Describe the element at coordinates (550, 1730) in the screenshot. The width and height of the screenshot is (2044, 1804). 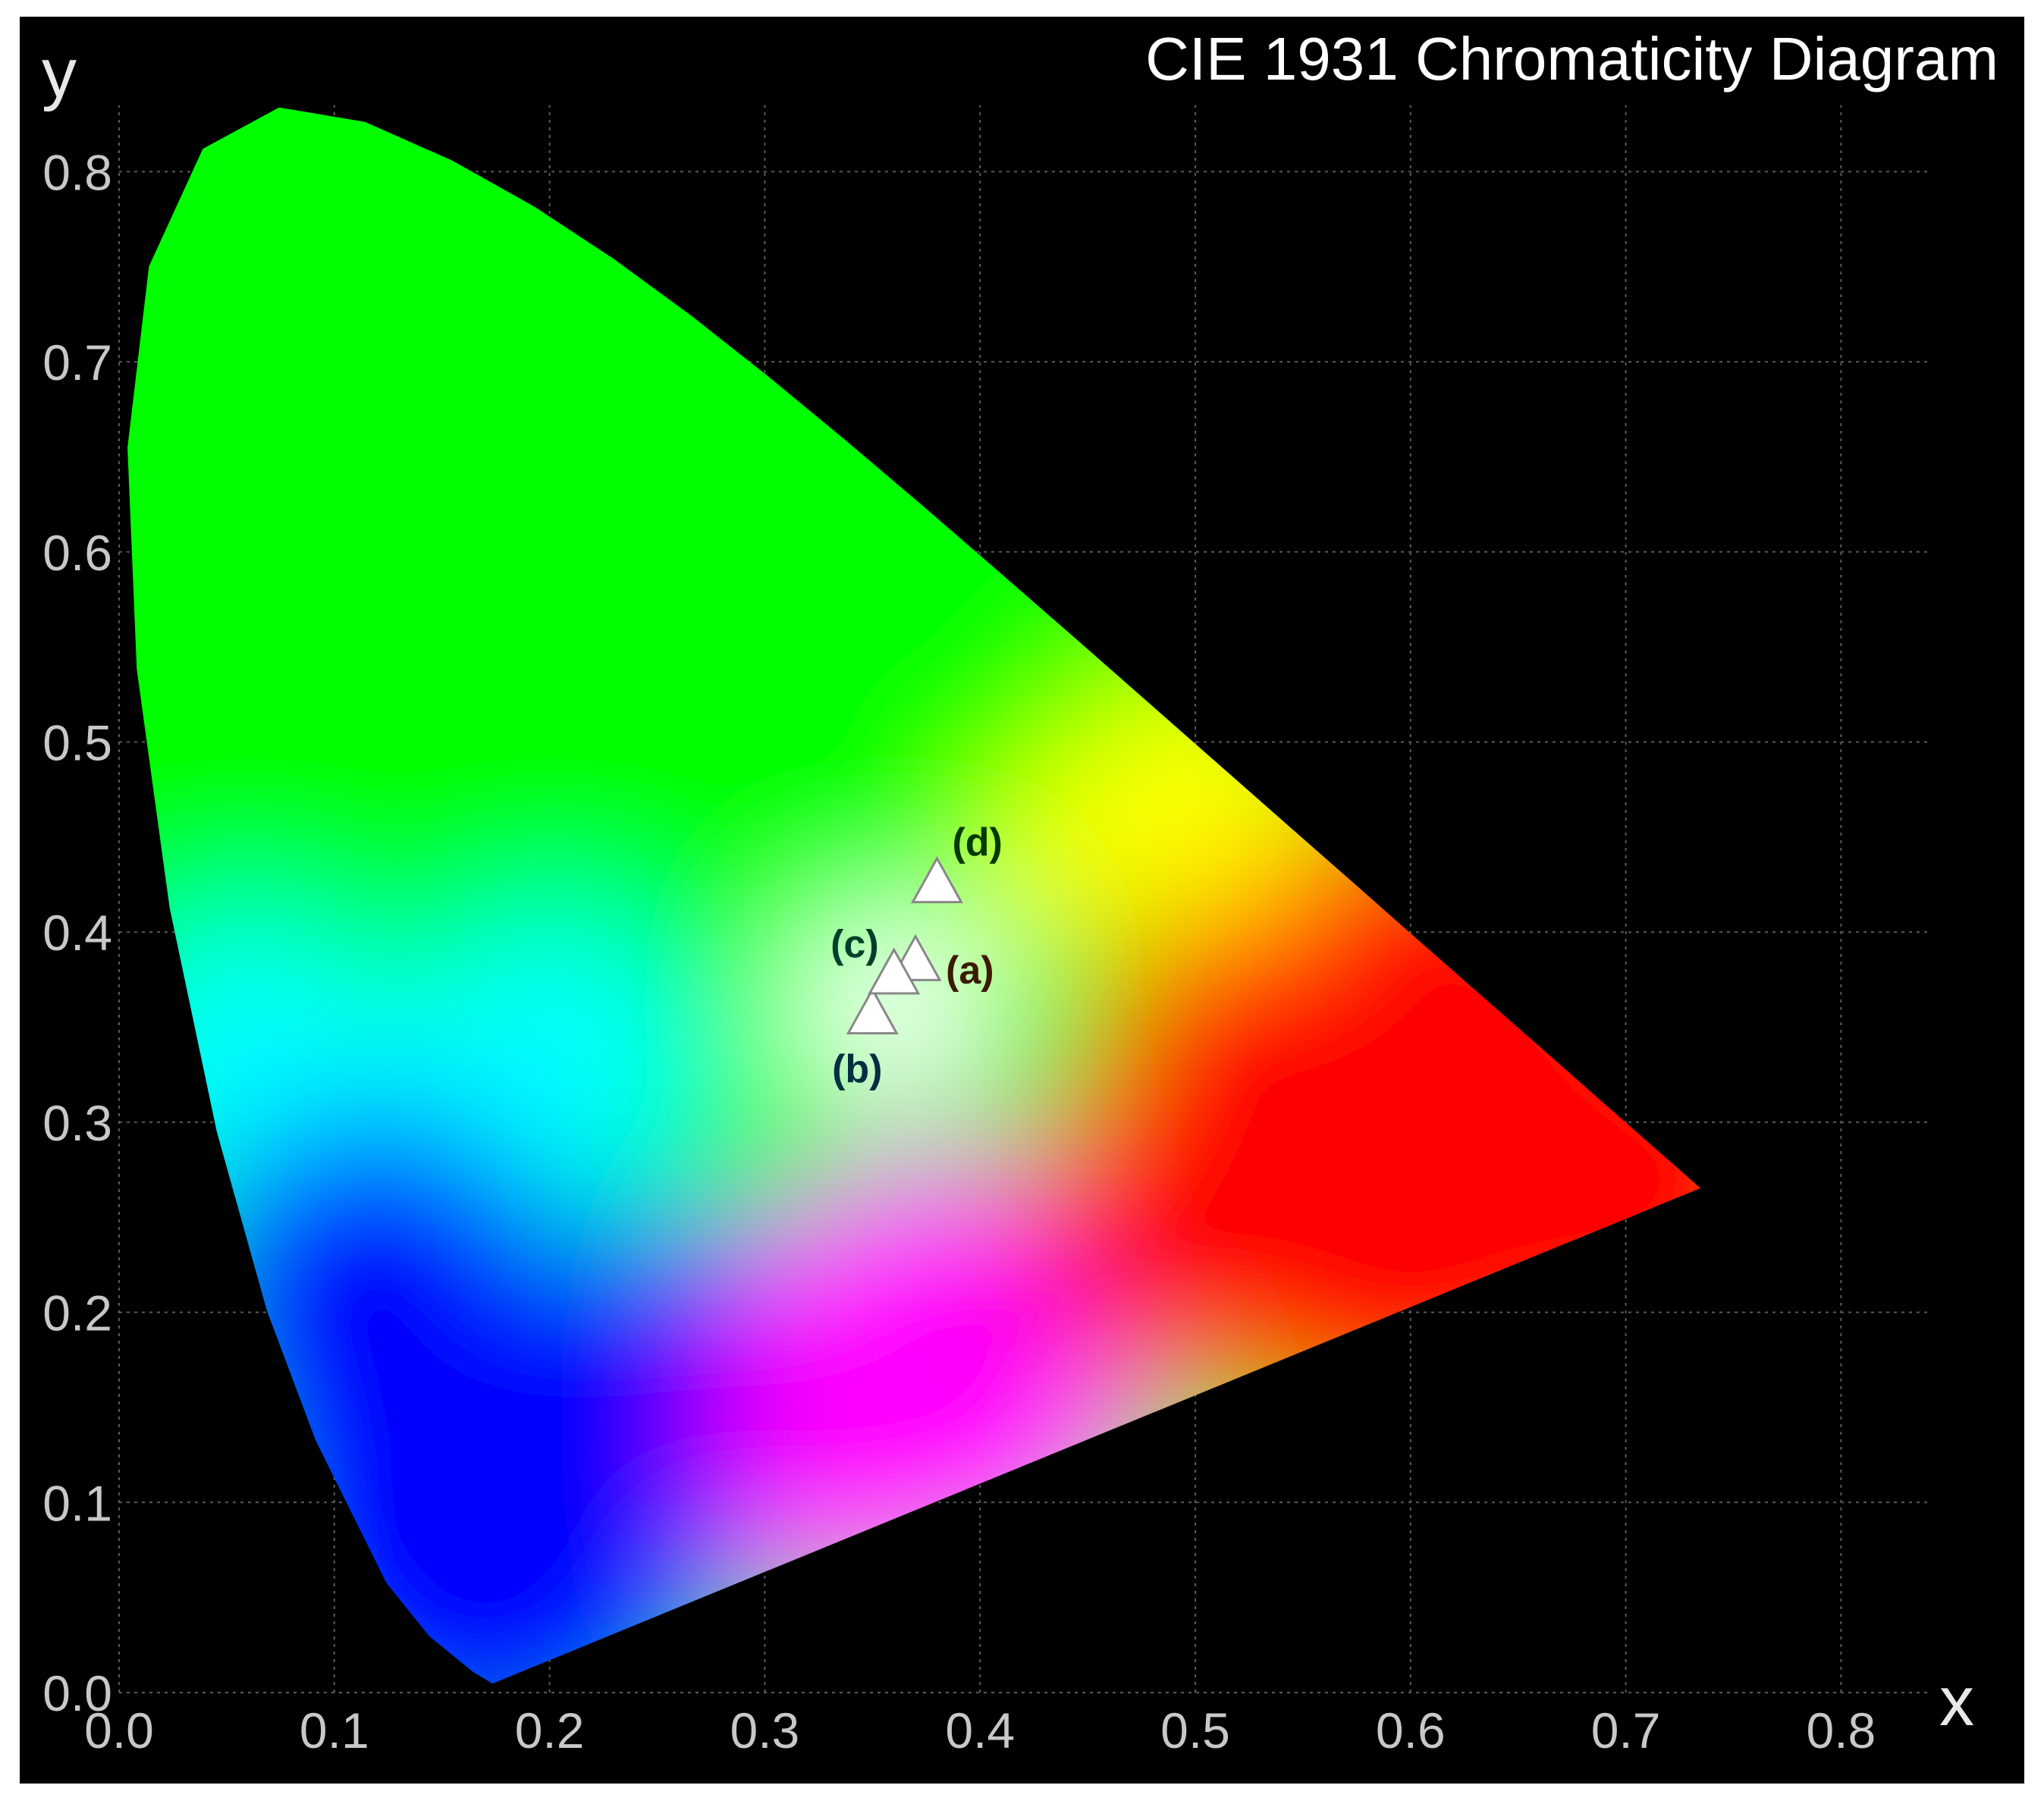
I see `x-tick-label-2: 0.2` at that location.